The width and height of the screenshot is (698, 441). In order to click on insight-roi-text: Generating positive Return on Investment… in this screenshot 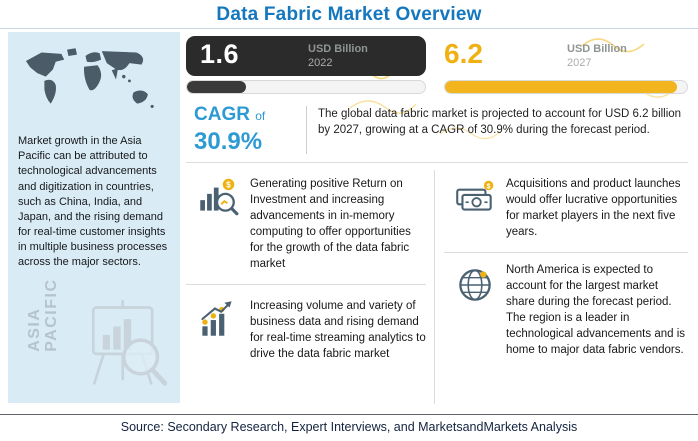, I will do `click(330, 224)`.